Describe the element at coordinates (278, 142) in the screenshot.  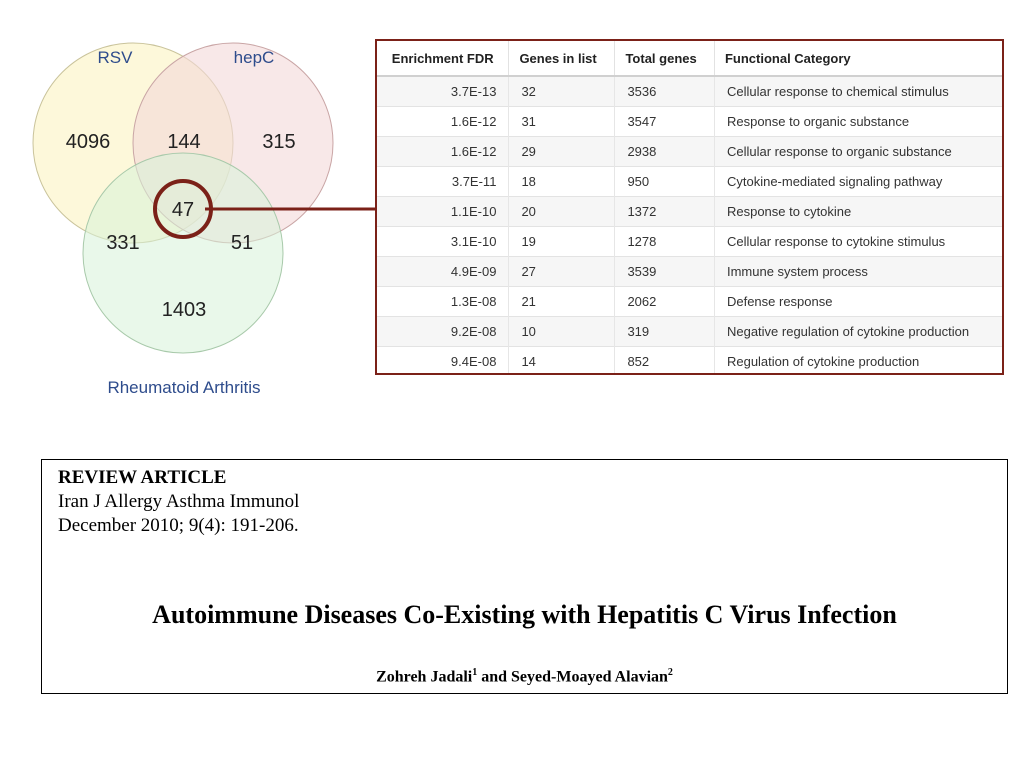
I see `region-count-hepc-only: 315` at that location.